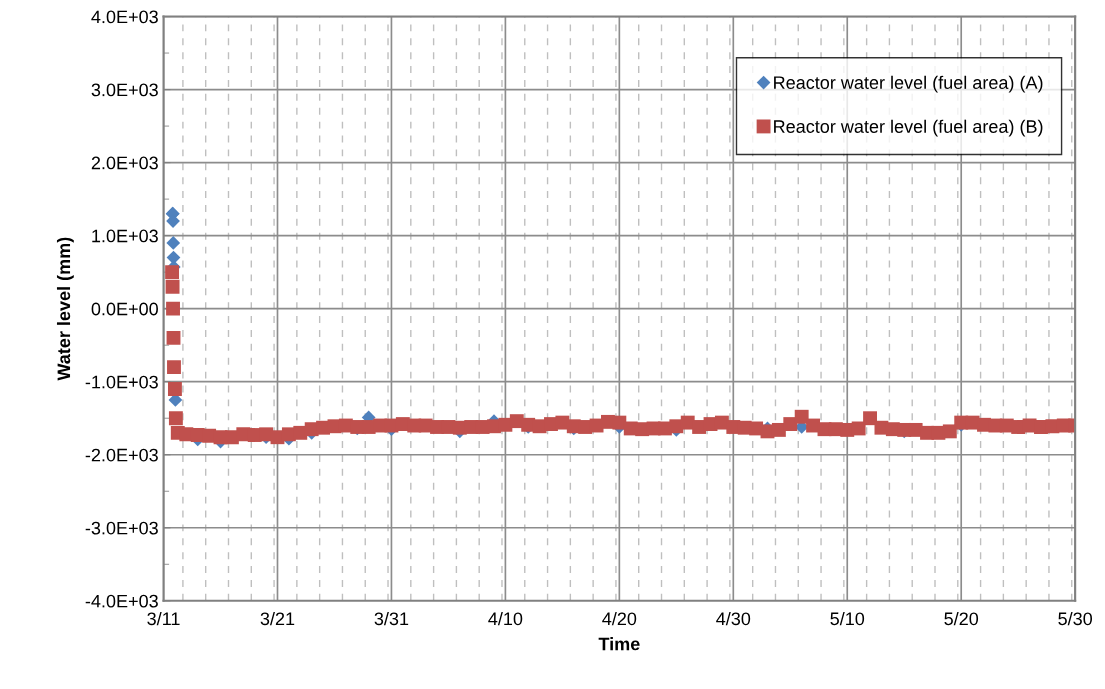  I want to click on x-tick-label: 3/11, so click(163, 618).